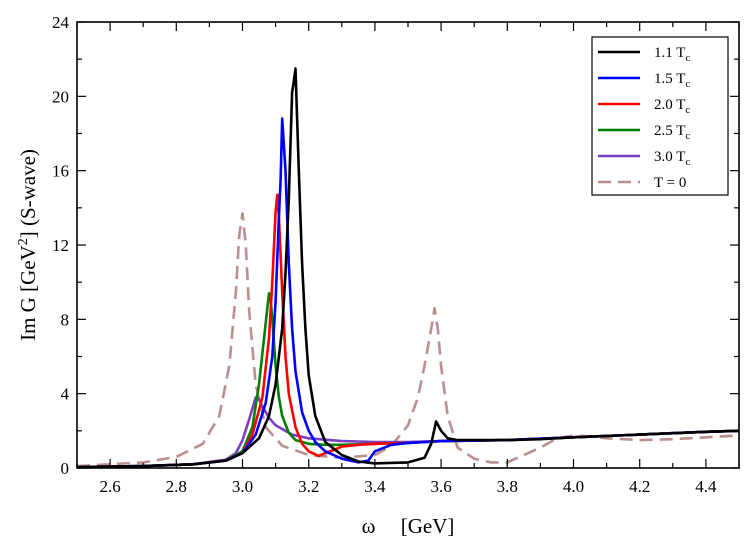  What do you see at coordinates (507, 486) in the screenshot?
I see `x-tick-label: 3.8` at bounding box center [507, 486].